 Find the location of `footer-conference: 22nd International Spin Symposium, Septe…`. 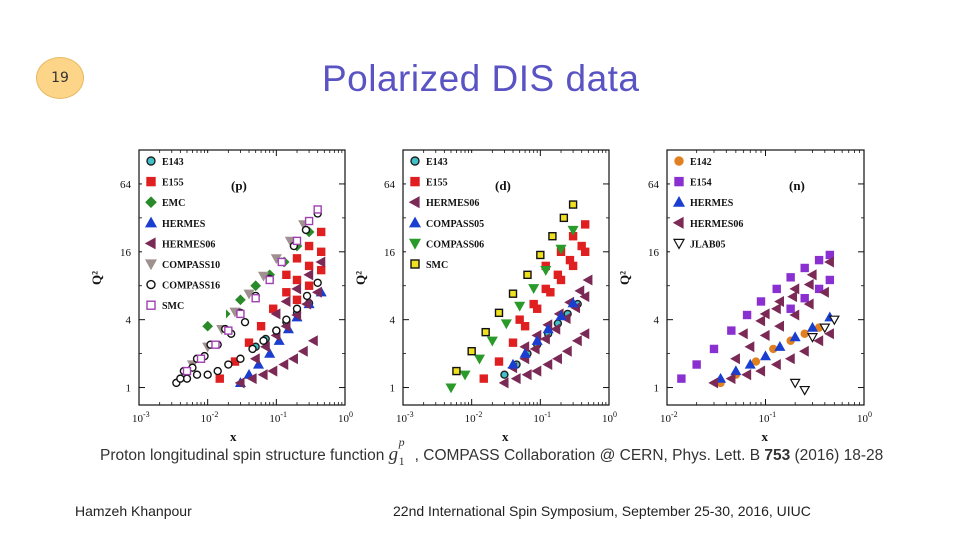

footer-conference: 22nd International Spin Symposium, Septe… is located at coordinates (602, 511).